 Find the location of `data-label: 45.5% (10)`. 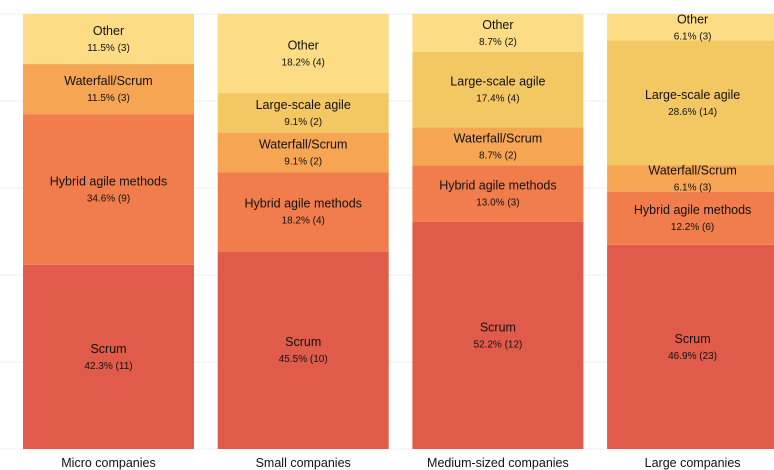

data-label: 45.5% (10) is located at coordinates (303, 359).